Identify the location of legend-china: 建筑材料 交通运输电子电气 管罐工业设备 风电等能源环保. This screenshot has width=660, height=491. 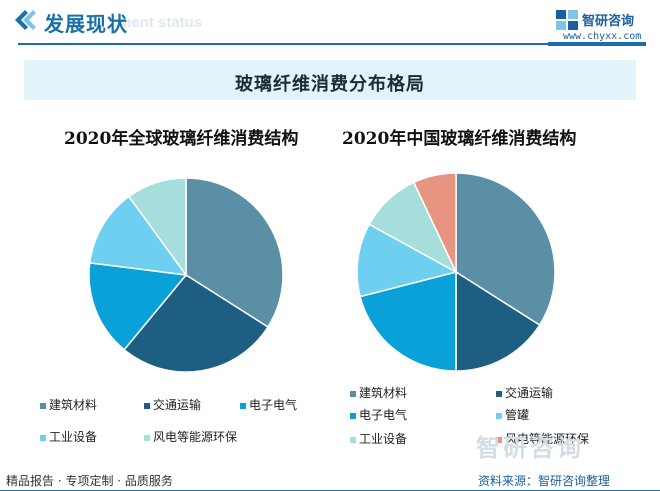
(495, 419).